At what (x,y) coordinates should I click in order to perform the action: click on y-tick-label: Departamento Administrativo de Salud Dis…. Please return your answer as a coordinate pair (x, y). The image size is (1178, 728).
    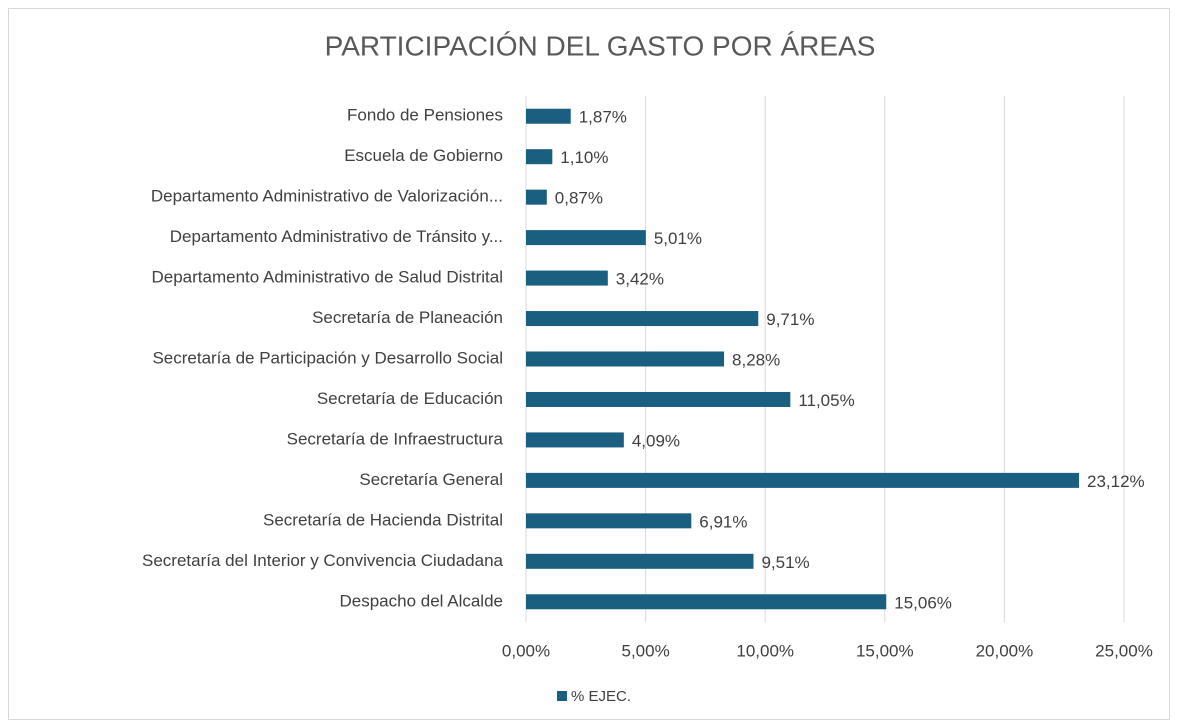
    Looking at the image, I should click on (328, 277).